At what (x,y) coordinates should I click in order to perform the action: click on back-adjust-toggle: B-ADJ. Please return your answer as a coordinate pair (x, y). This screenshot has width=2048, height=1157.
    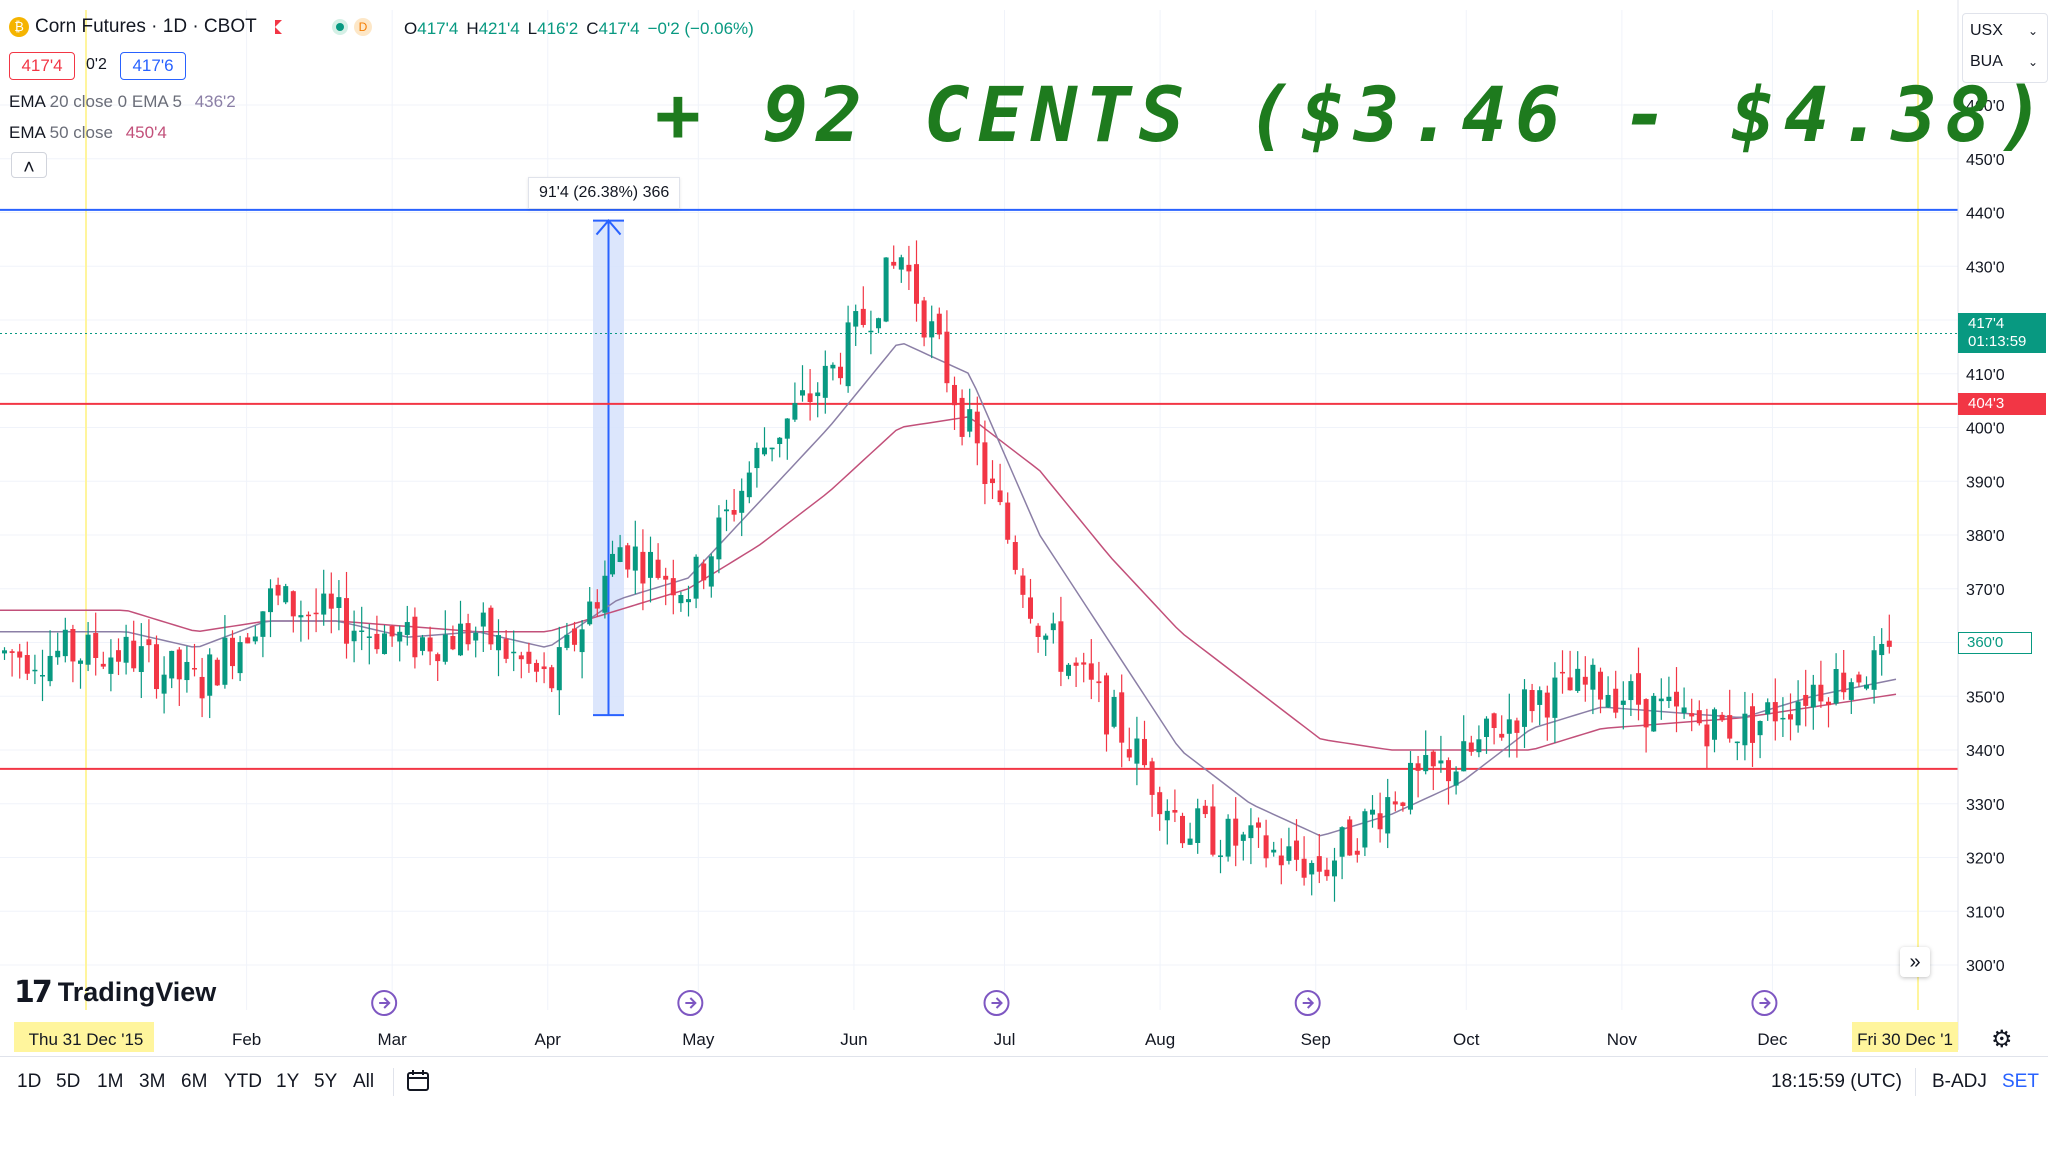
    Looking at the image, I should click on (1959, 1081).